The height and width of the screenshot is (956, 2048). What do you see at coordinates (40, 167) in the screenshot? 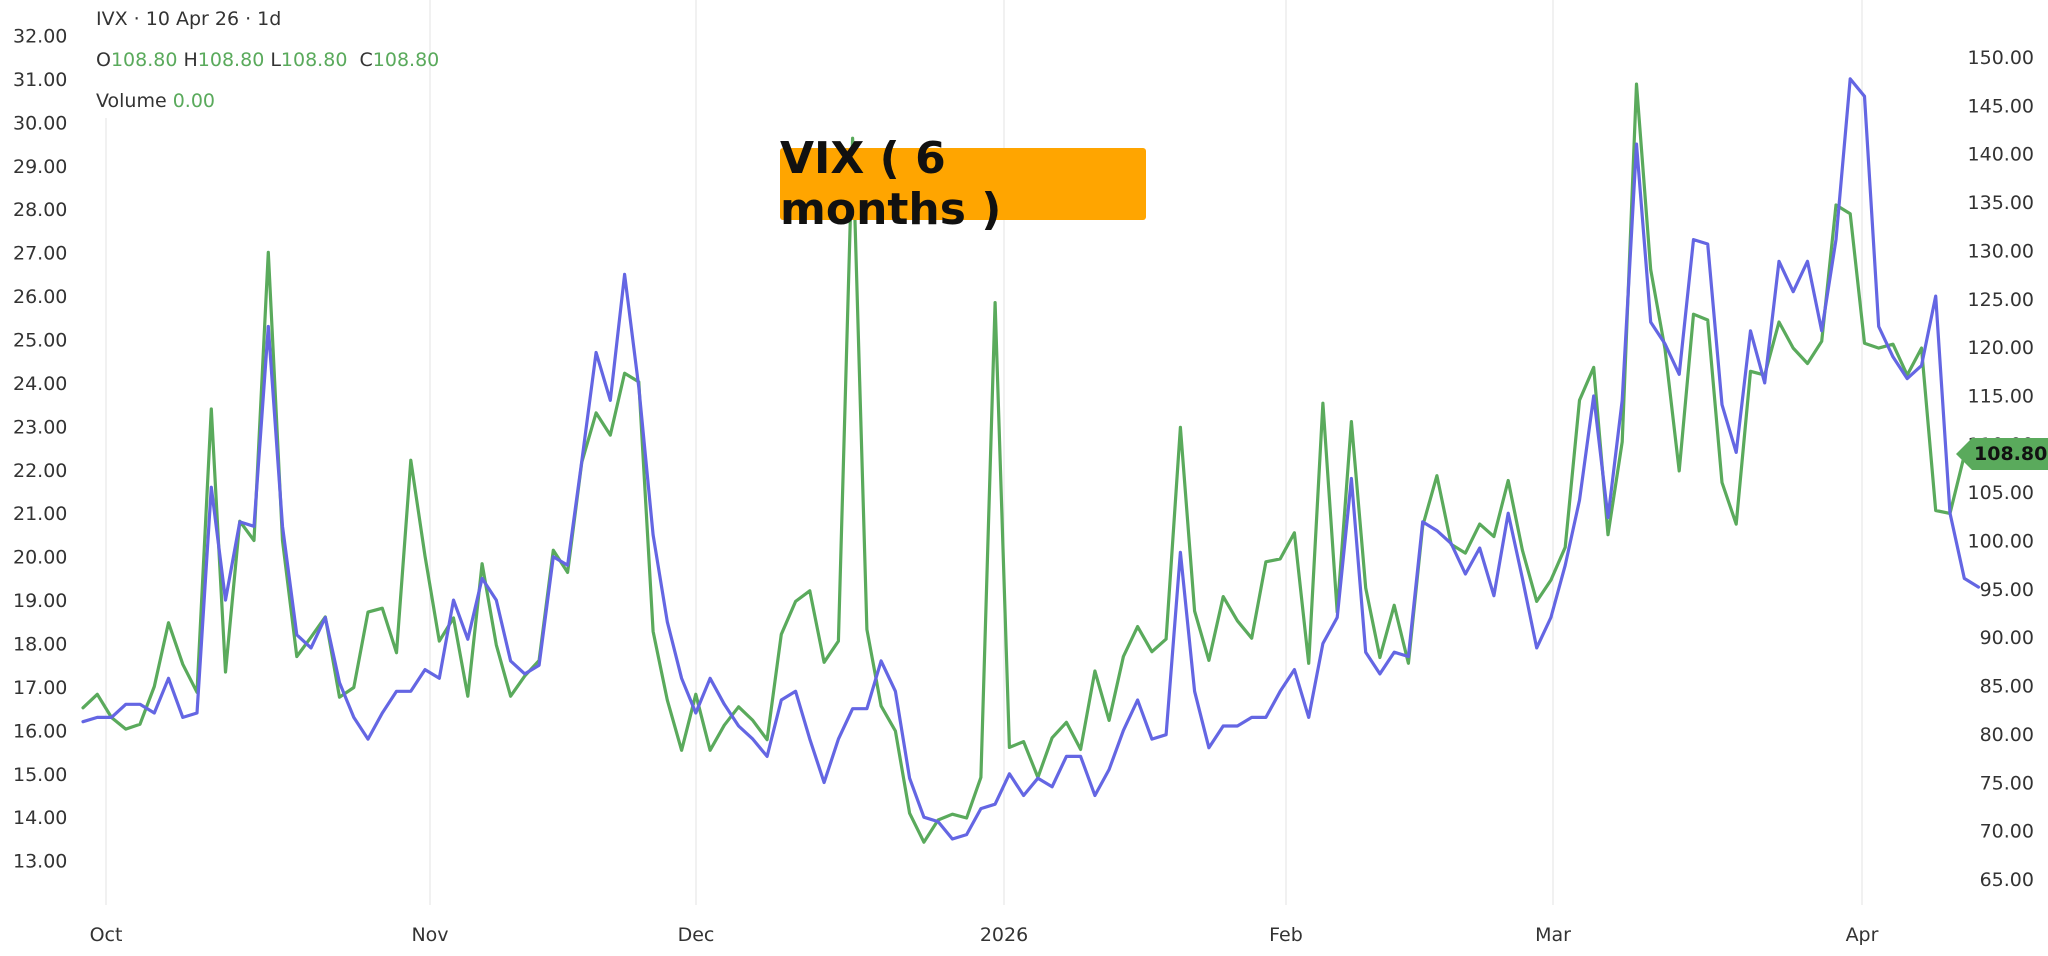
I see `left-y-tick-label: 29.00` at bounding box center [40, 167].